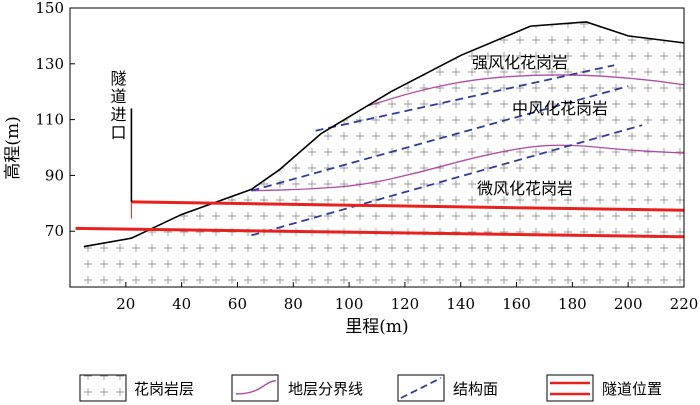  Describe the element at coordinates (520, 62) in the screenshot. I see `zone-label-strong: 强风化花岗岩` at that location.